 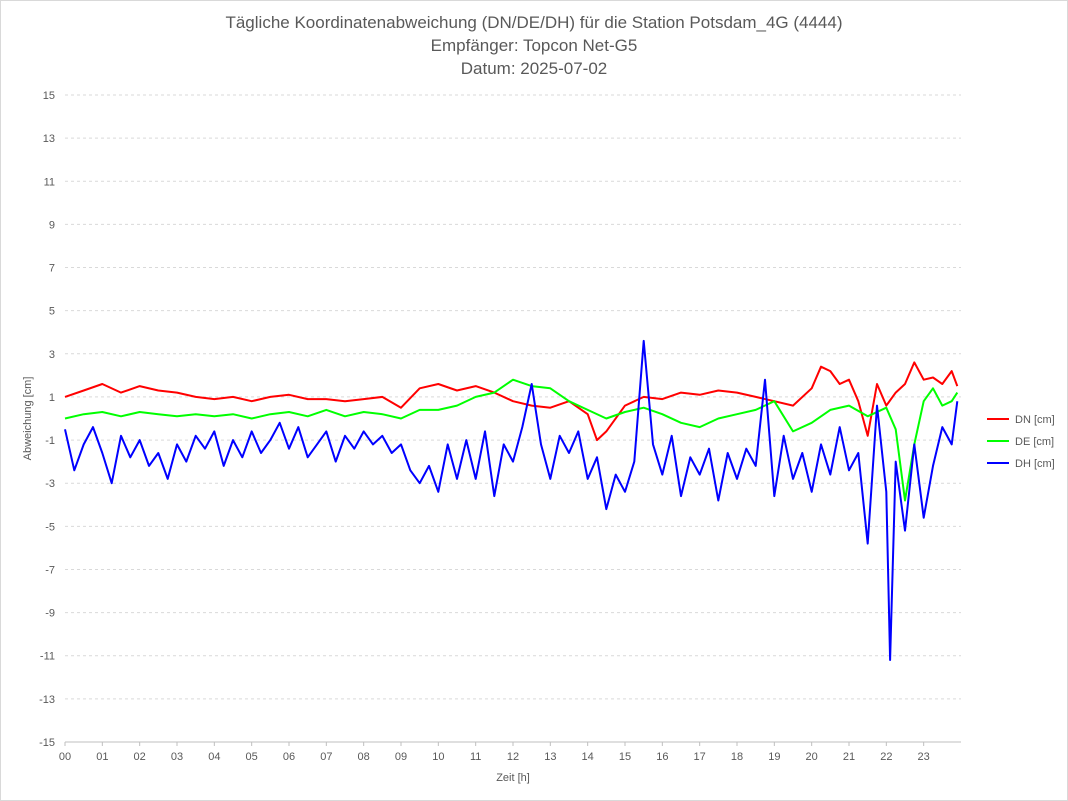 What do you see at coordinates (50, 614) in the screenshot?
I see `y-tick-label: -9` at bounding box center [50, 614].